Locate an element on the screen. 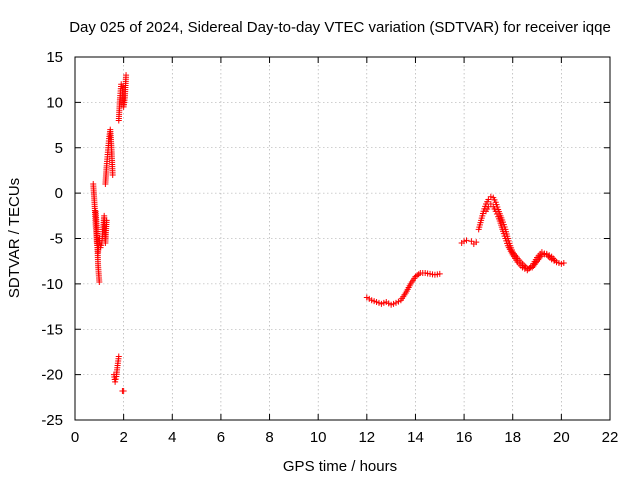 The image size is (640, 480). x-tick-label: 12 is located at coordinates (366, 437).